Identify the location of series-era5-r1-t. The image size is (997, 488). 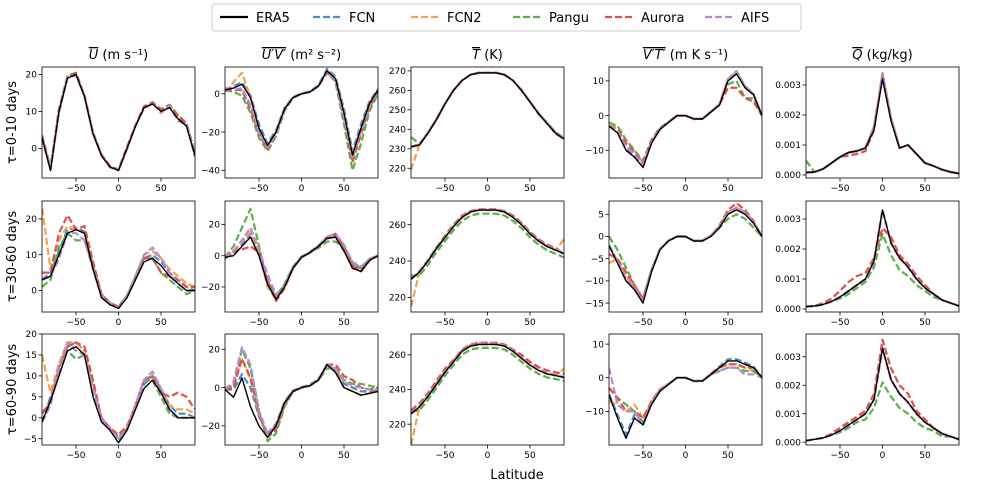
(487, 110).